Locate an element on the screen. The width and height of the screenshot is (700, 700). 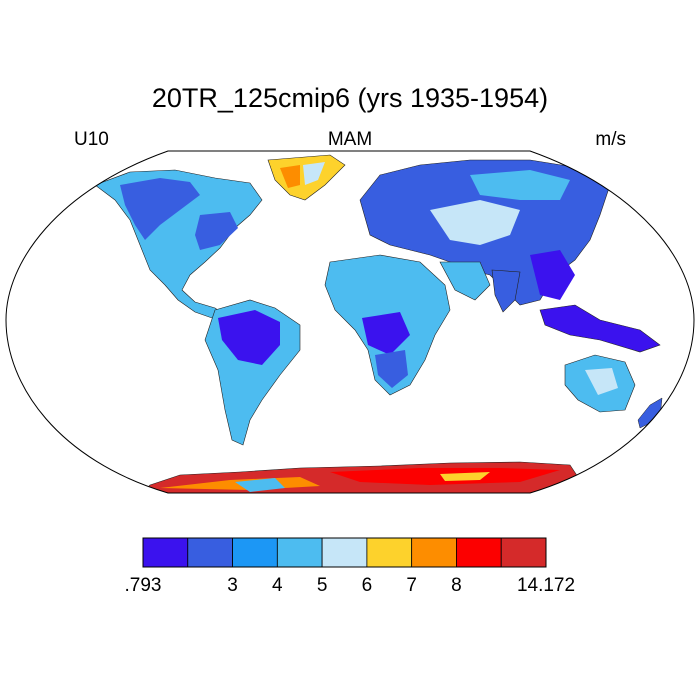
greenland-orange is located at coordinates (290, 176).